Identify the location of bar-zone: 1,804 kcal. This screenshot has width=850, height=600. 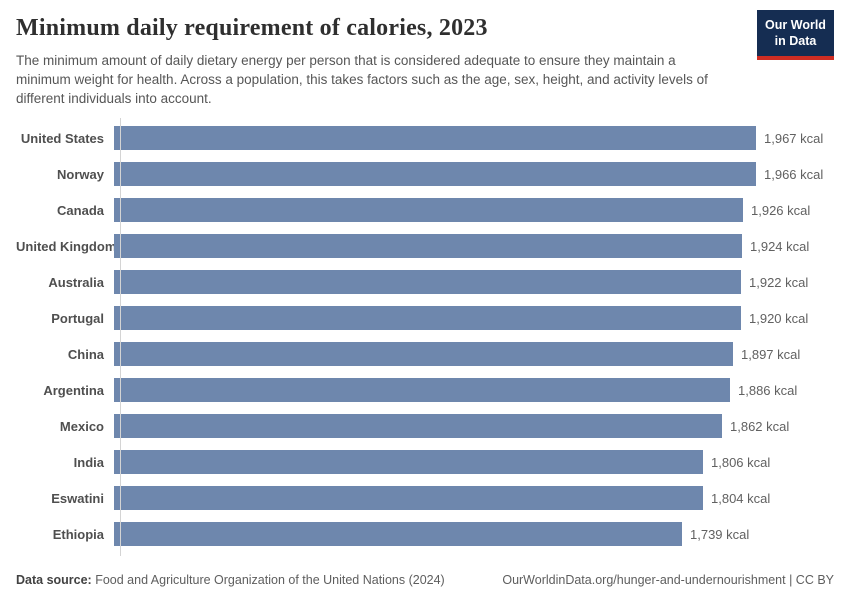
(473, 498).